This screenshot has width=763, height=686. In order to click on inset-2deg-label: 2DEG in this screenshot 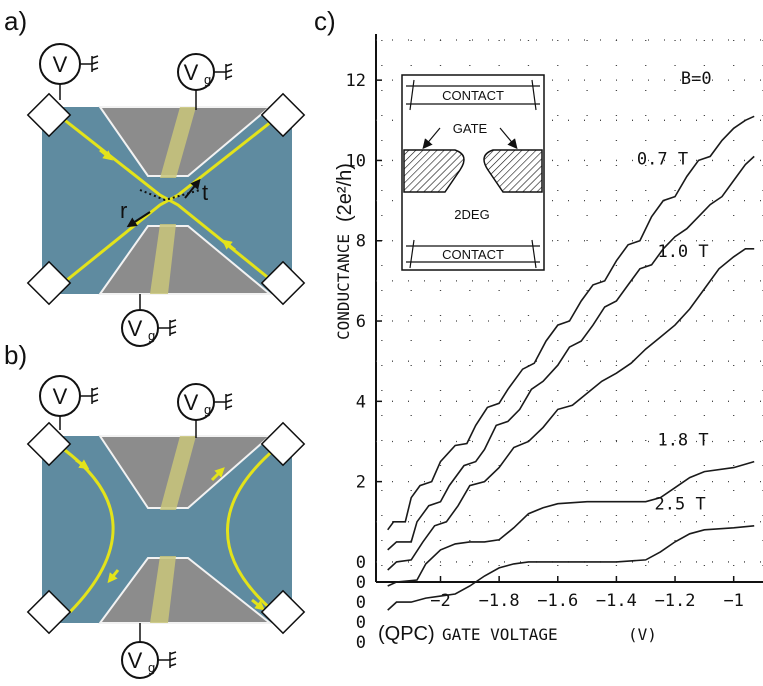, I will do `click(471, 214)`.